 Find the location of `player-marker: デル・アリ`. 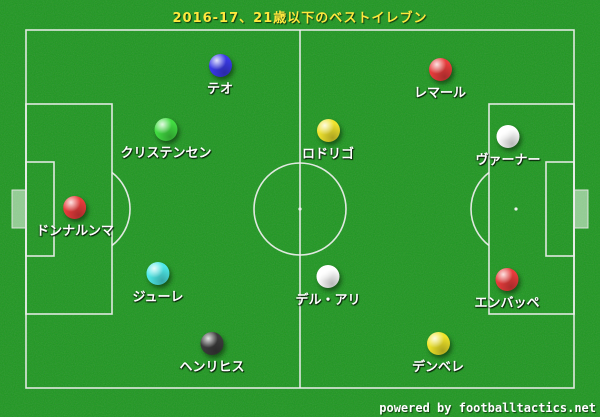

player-marker: デル・アリ is located at coordinates (328, 286).